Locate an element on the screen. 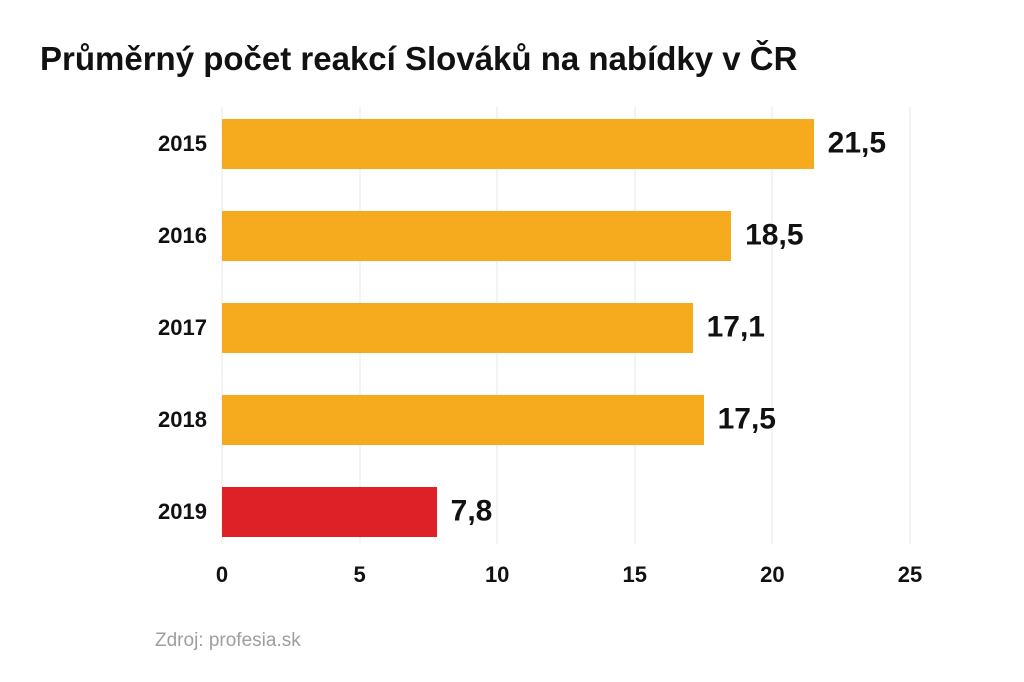 Image resolution: width=1024 pixels, height=682 pixels. x-tick-label: 0 is located at coordinates (222, 574).